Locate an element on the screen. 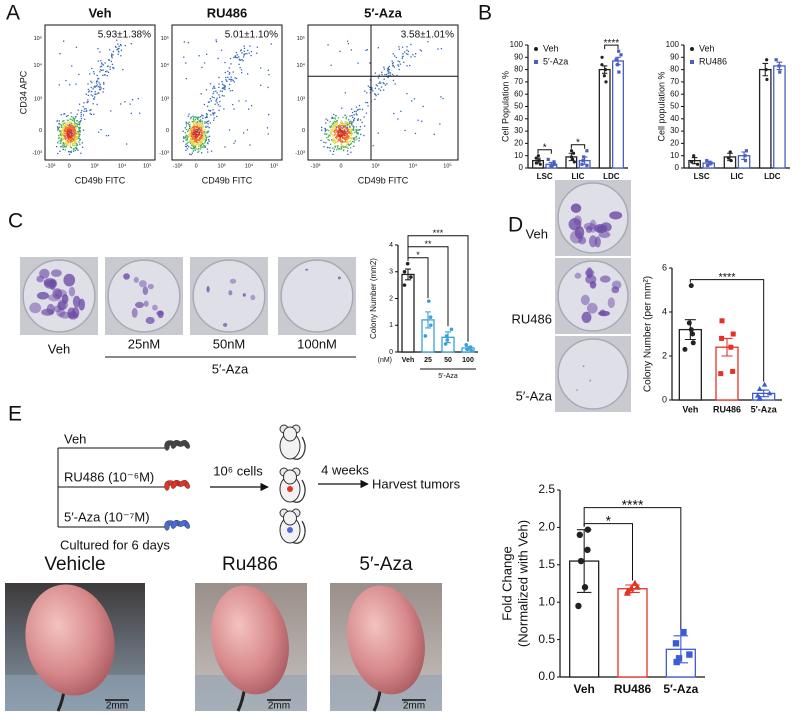 The image size is (800, 713). plot-frame is located at coordinates (383, 92).